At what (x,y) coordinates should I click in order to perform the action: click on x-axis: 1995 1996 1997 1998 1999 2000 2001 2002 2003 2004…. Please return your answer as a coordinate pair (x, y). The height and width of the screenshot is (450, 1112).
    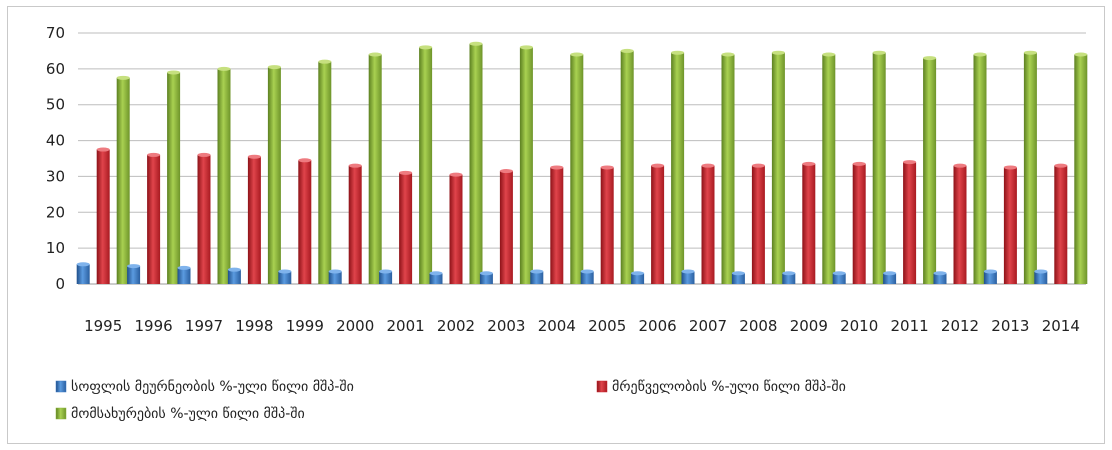
    Looking at the image, I should click on (582, 326).